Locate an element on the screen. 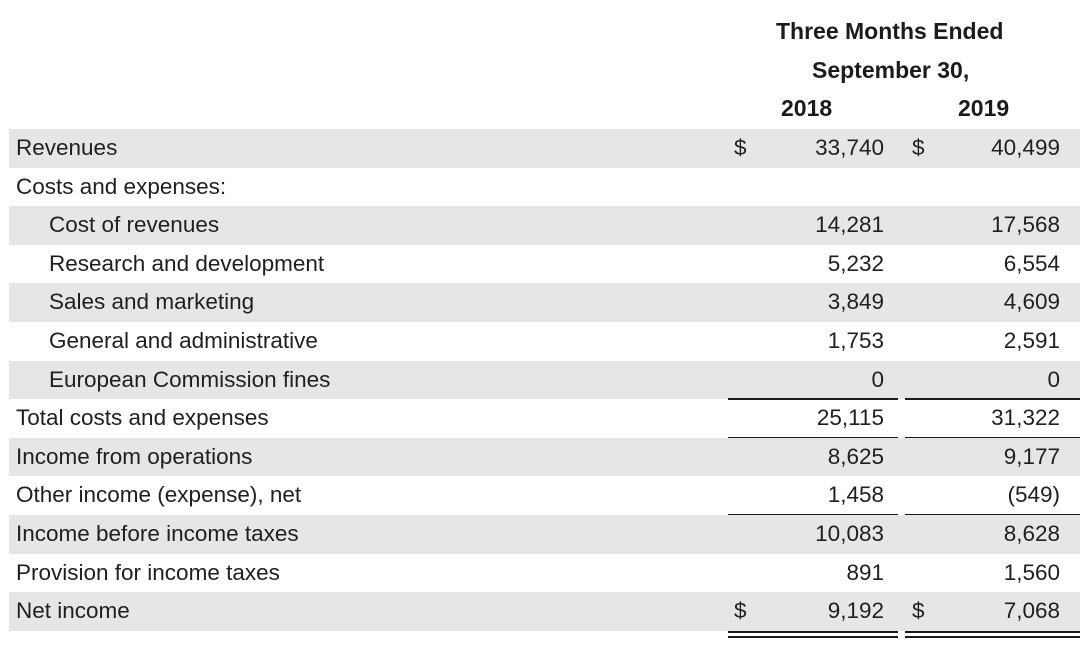 This screenshot has width=1080, height=646. row-label: Sales and marketing is located at coordinates (152, 302).